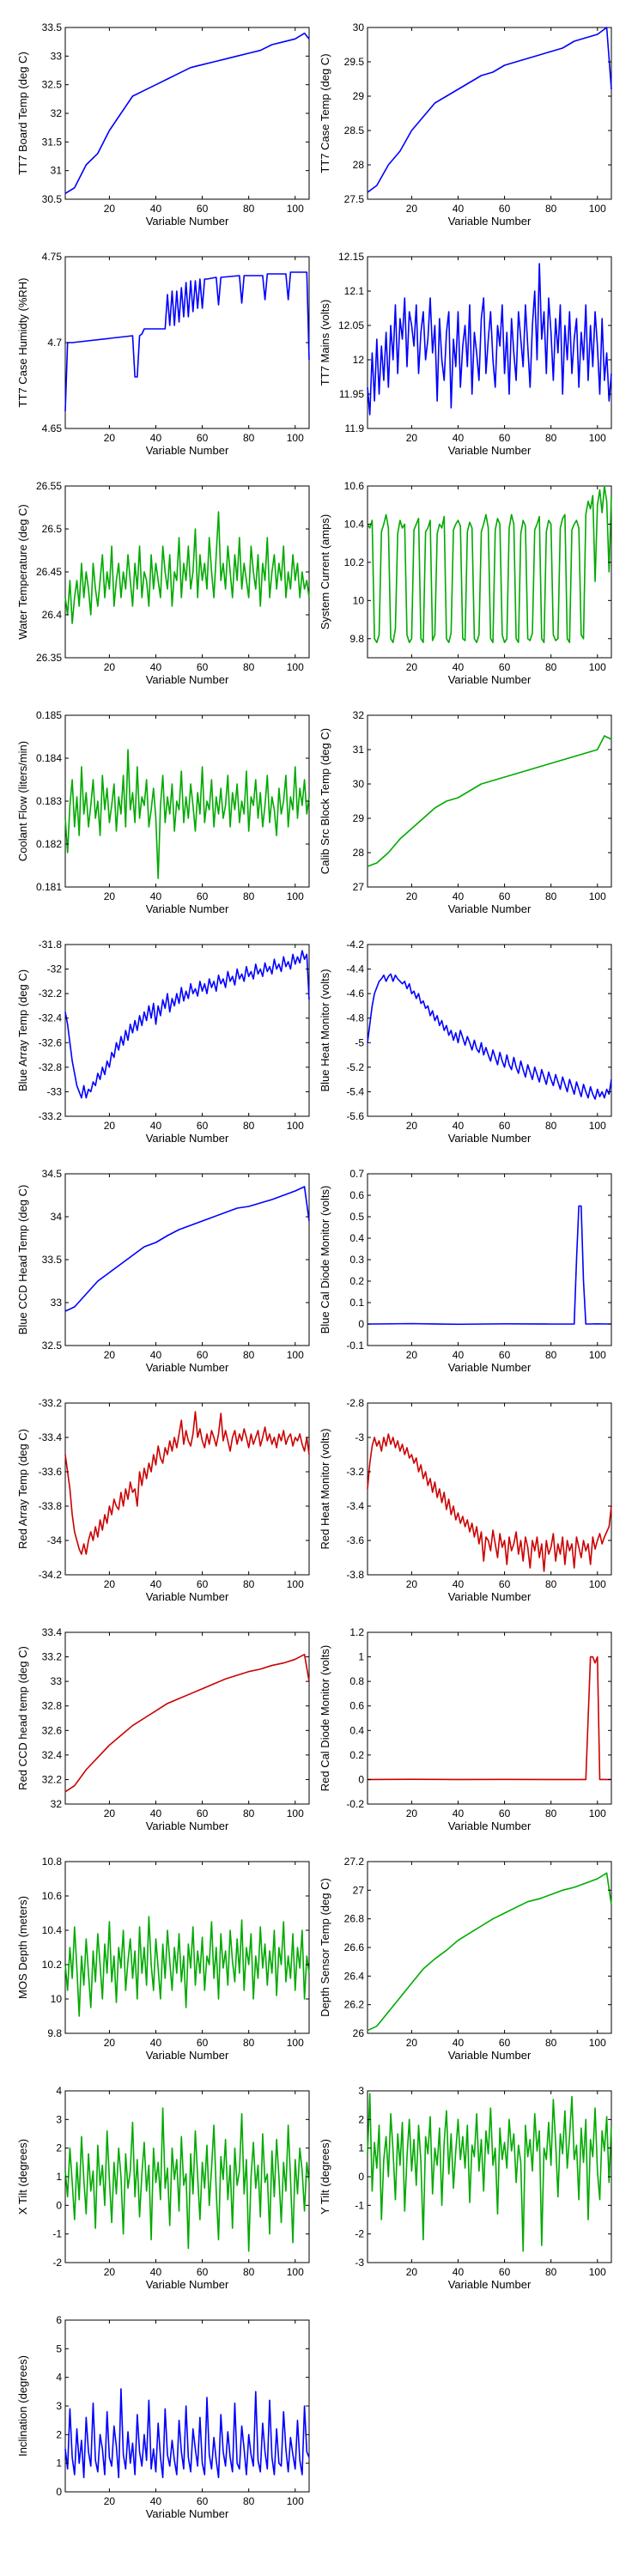 The width and height of the screenshot is (644, 2576). I want to click on y-tick-label: -33.4, so click(51, 1437).